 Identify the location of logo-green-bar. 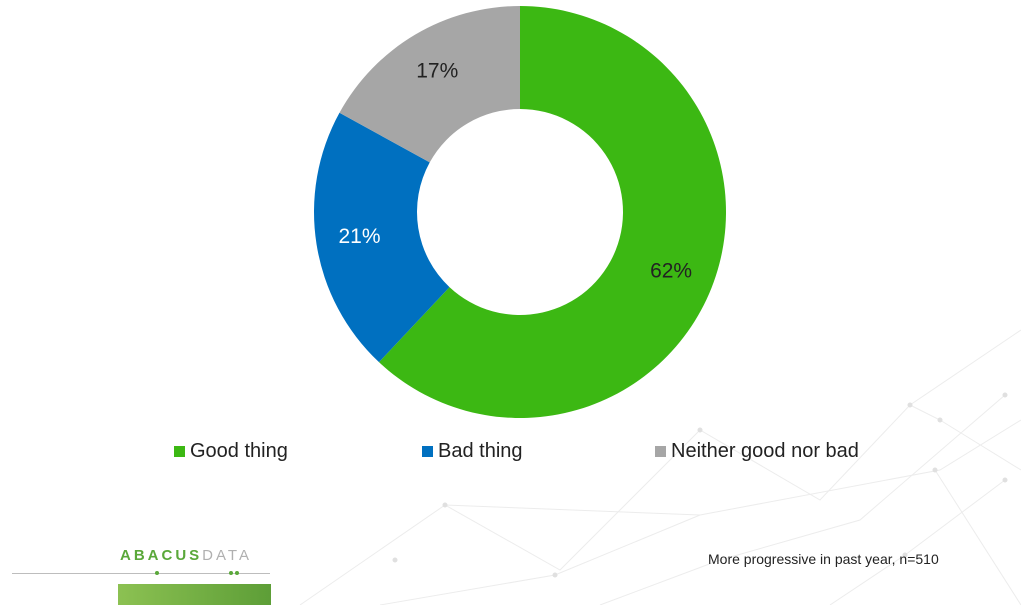
(194, 594).